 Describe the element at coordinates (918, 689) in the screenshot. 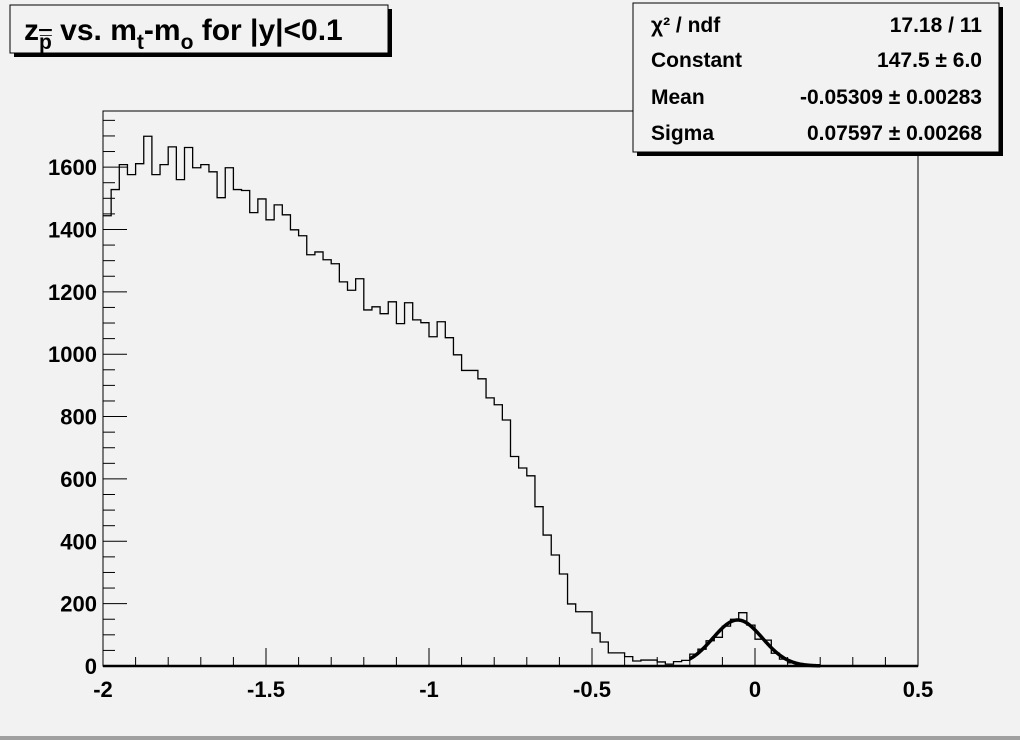

I see `x-tick-label: 0.5` at that location.